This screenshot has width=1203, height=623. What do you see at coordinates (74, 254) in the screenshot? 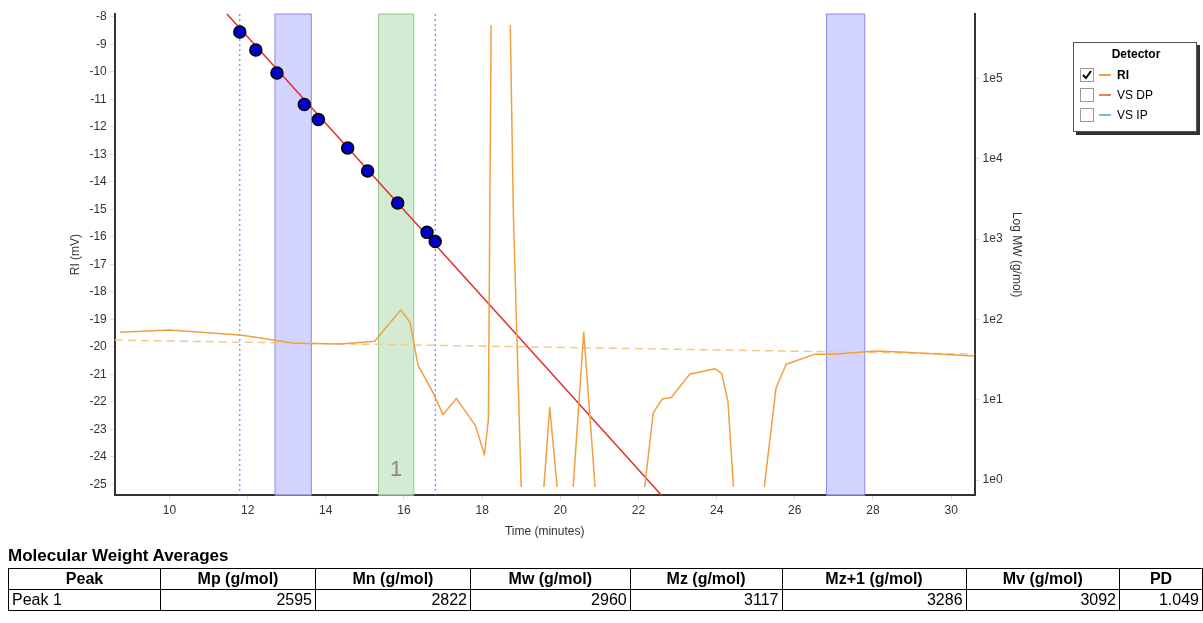
I see `y-axis-title: RI (mV)` at bounding box center [74, 254].